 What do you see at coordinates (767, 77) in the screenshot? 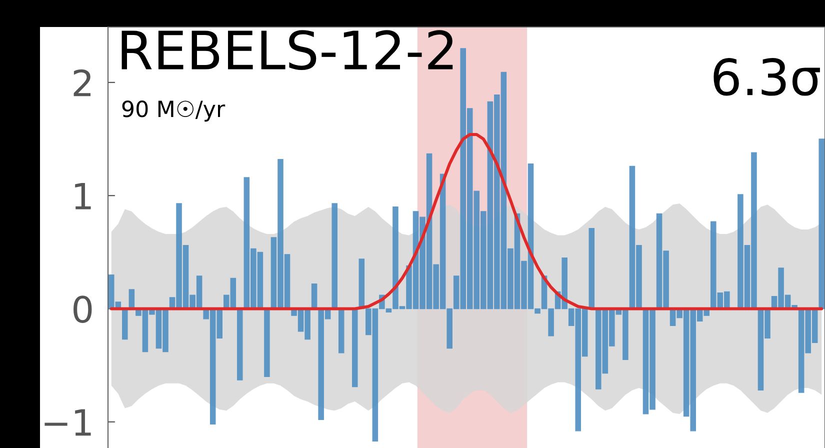
I see `annotation: 6.3σ` at bounding box center [767, 77].